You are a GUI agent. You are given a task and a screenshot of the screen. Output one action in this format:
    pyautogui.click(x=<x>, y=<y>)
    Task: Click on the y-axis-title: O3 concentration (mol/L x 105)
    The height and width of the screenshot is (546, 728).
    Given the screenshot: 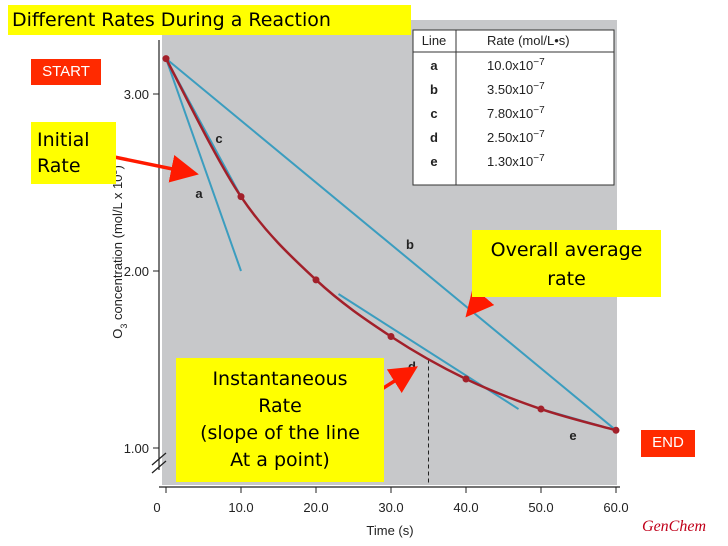 What is the action you would take?
    pyautogui.click(x=119, y=252)
    